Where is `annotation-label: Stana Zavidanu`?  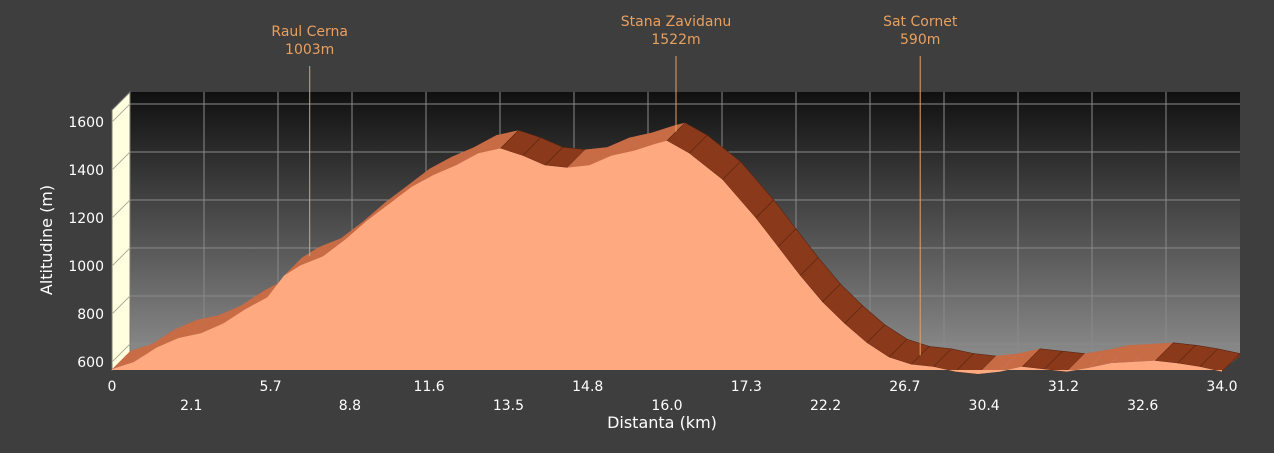 annotation-label: Stana Zavidanu is located at coordinates (676, 22).